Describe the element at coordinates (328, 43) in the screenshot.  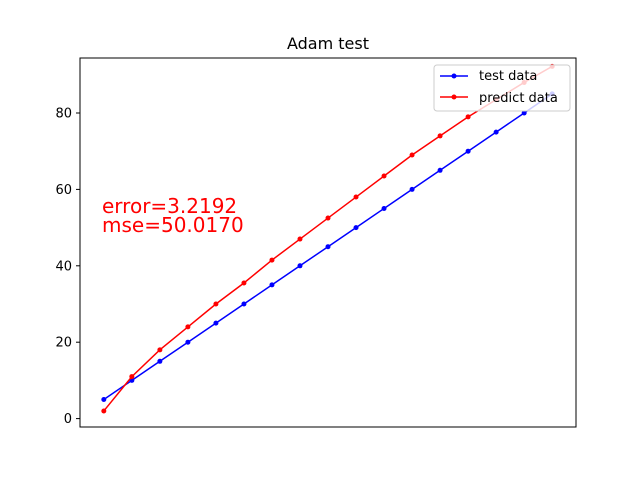
I see `chart-title: Adam test` at that location.